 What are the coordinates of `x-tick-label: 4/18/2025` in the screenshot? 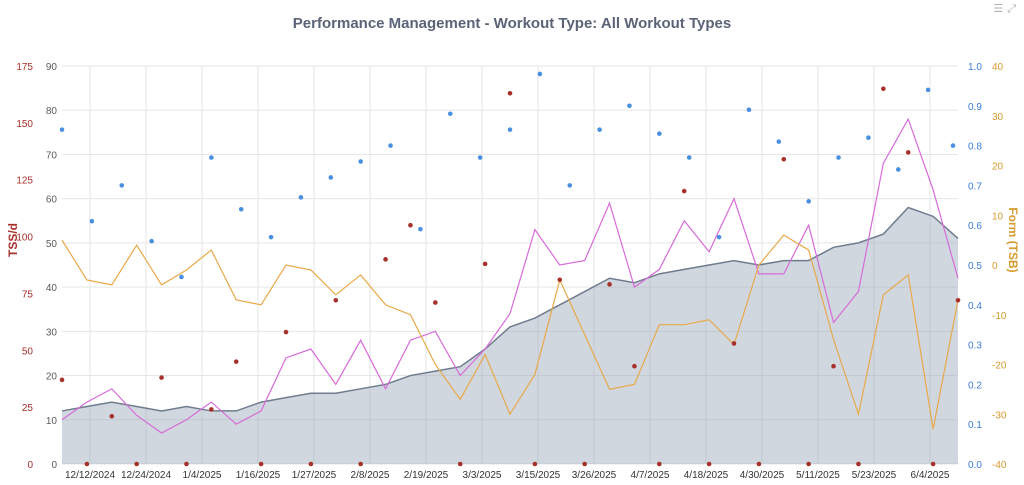 It's located at (706, 475).